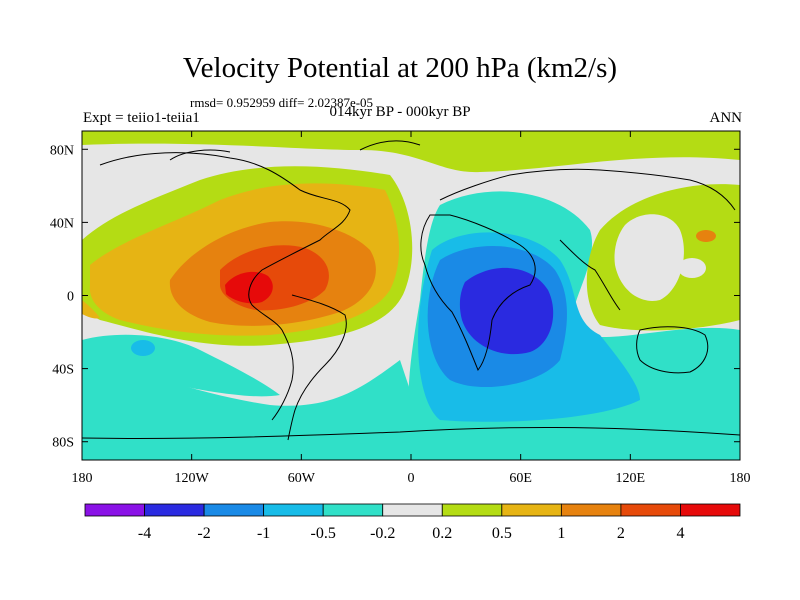 Image resolution: width=800 pixels, height=600 pixels. Describe the element at coordinates (70, 297) in the screenshot. I see `lat-tick-label: 0` at that location.